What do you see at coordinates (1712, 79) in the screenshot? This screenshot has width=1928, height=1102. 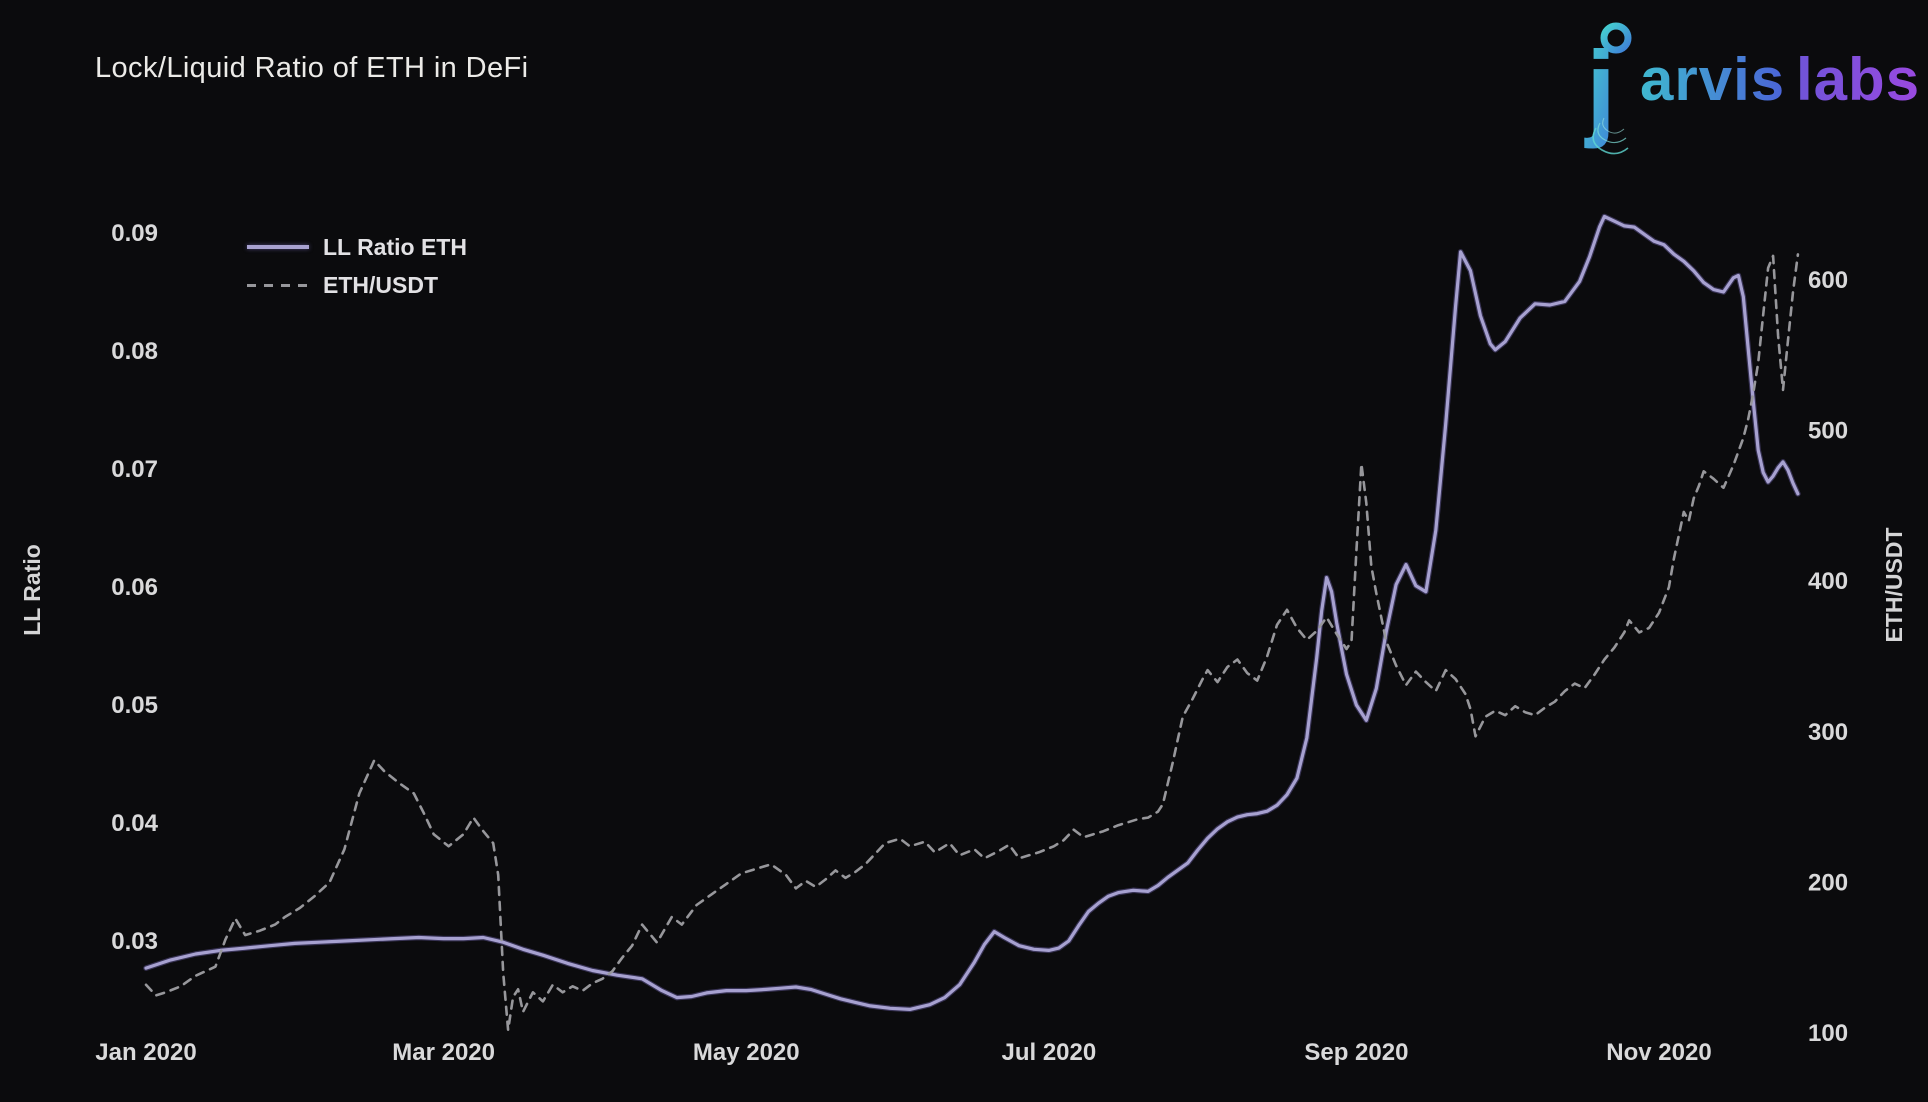 I see `logo-word-arvis: arvis` at bounding box center [1712, 79].